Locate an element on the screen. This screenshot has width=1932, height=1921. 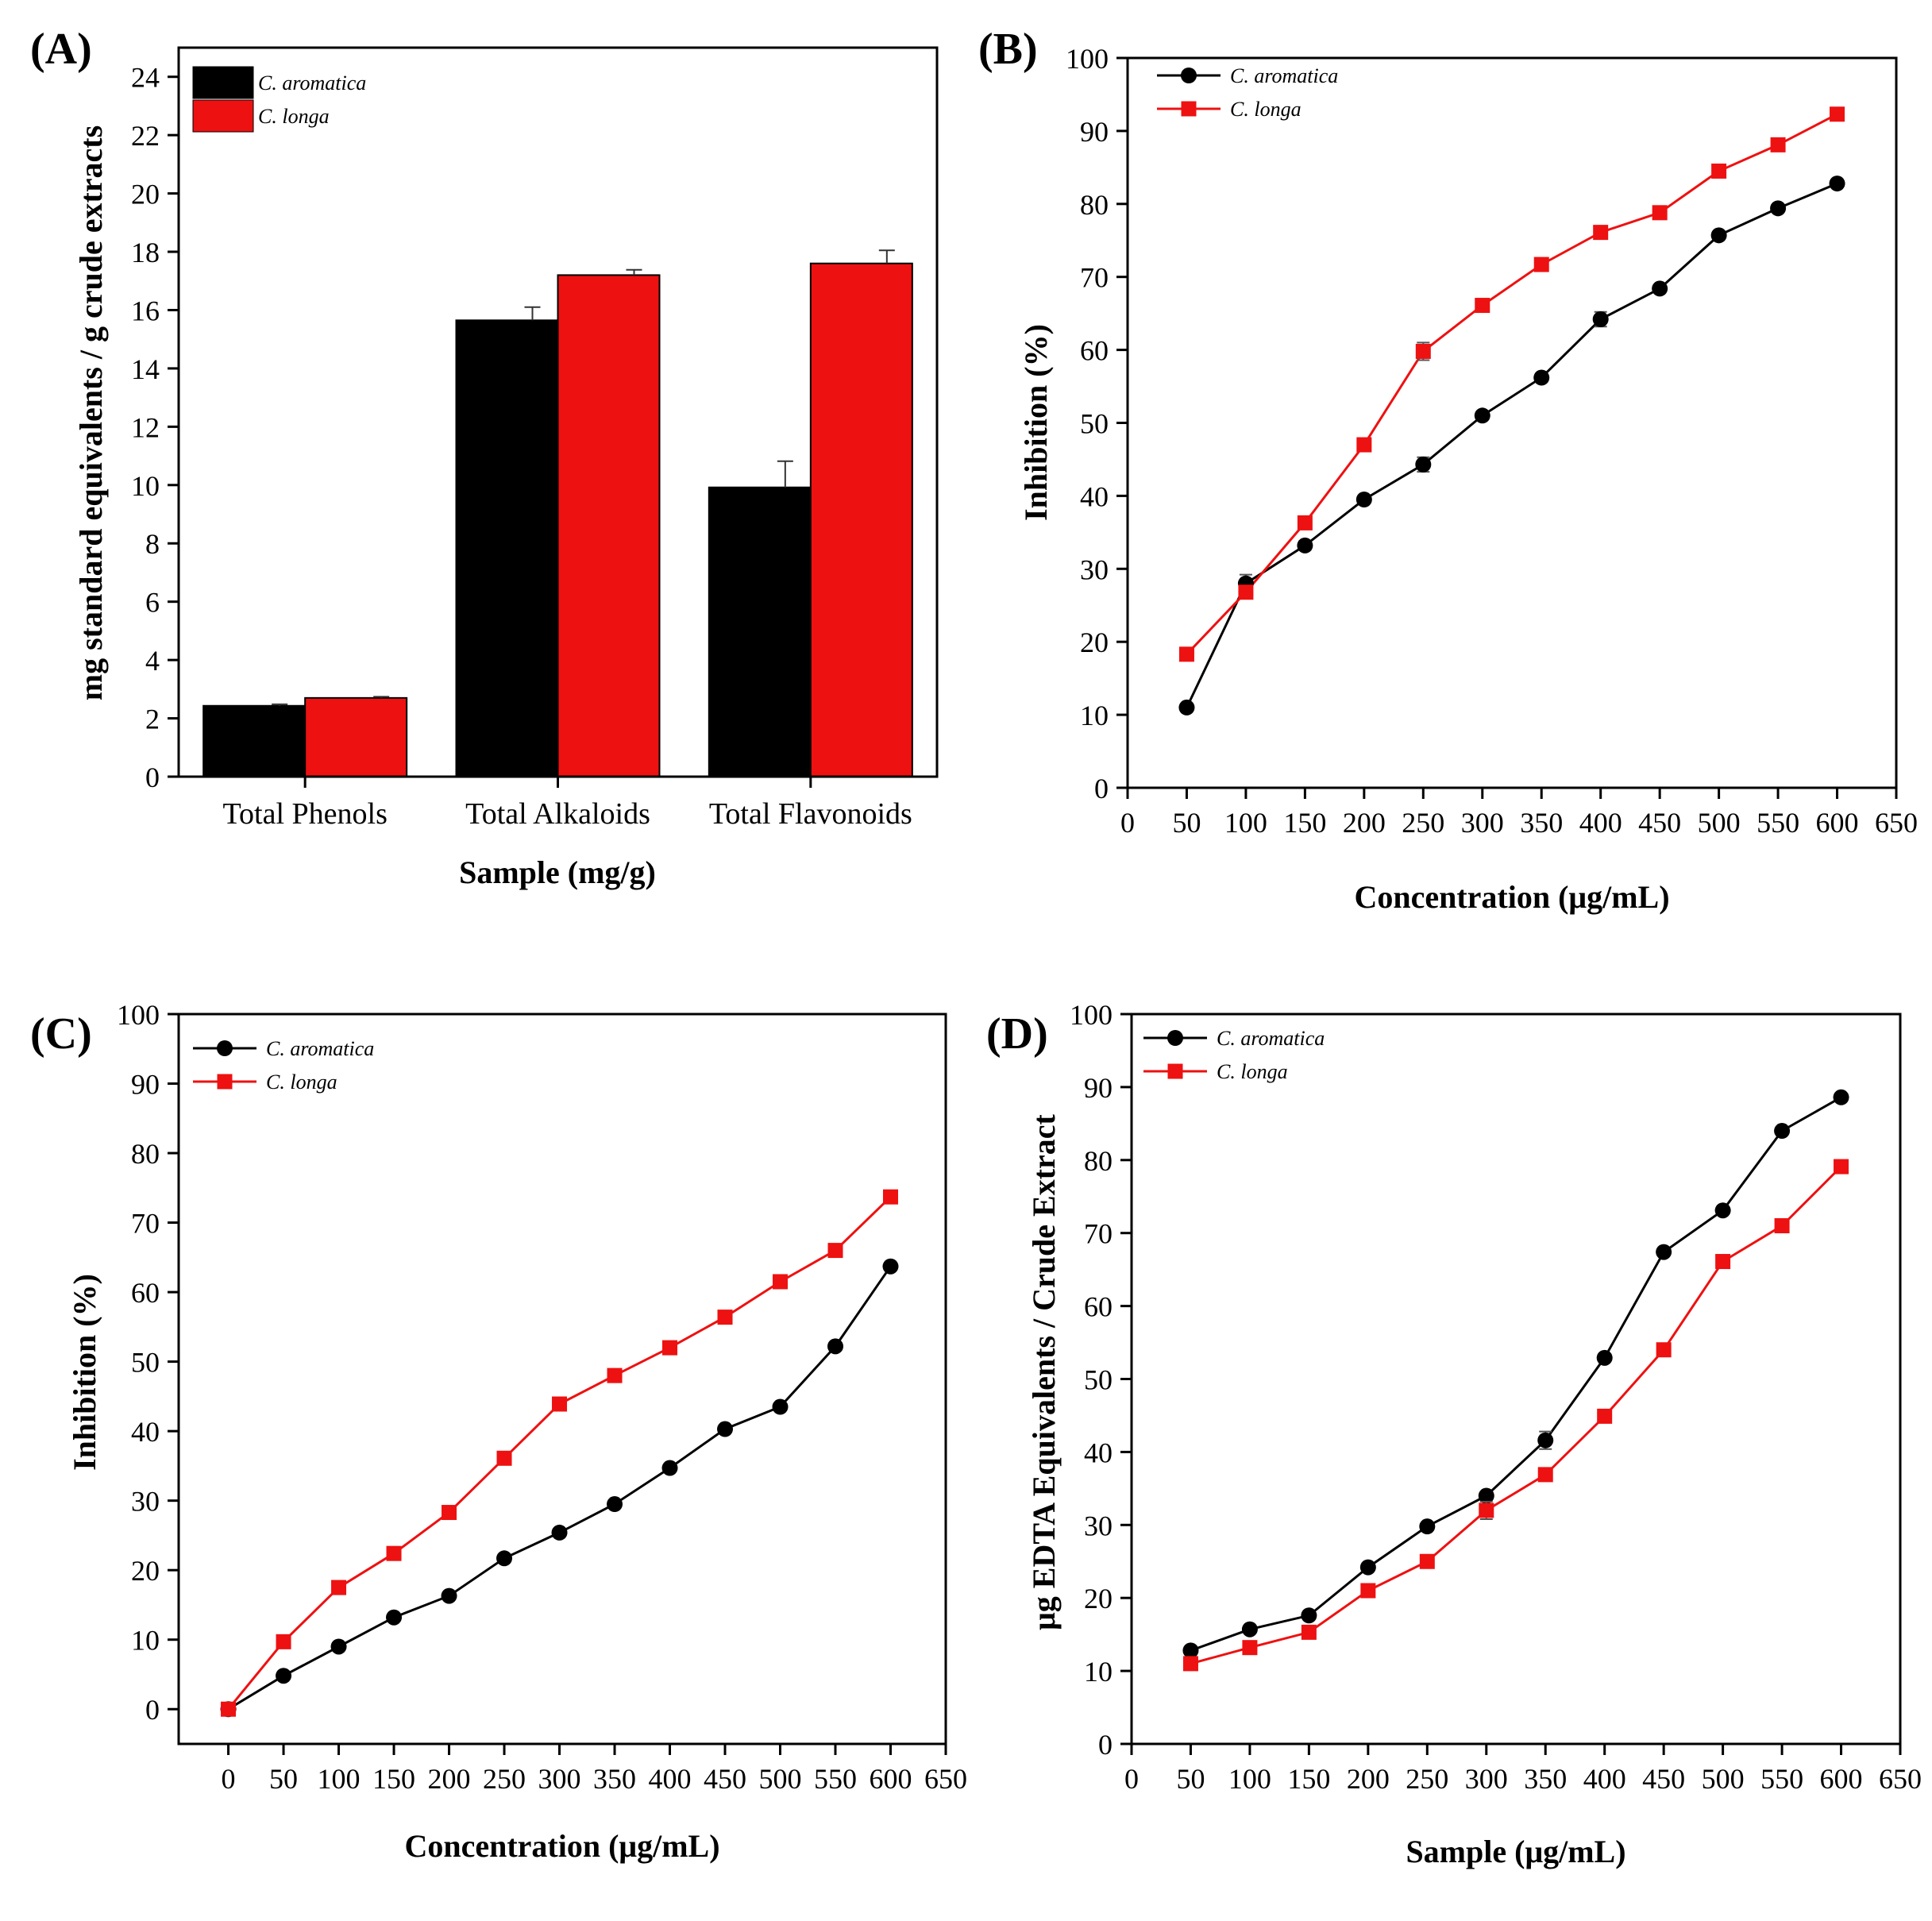
legend-label: C. aromatica is located at coordinates (320, 1048).